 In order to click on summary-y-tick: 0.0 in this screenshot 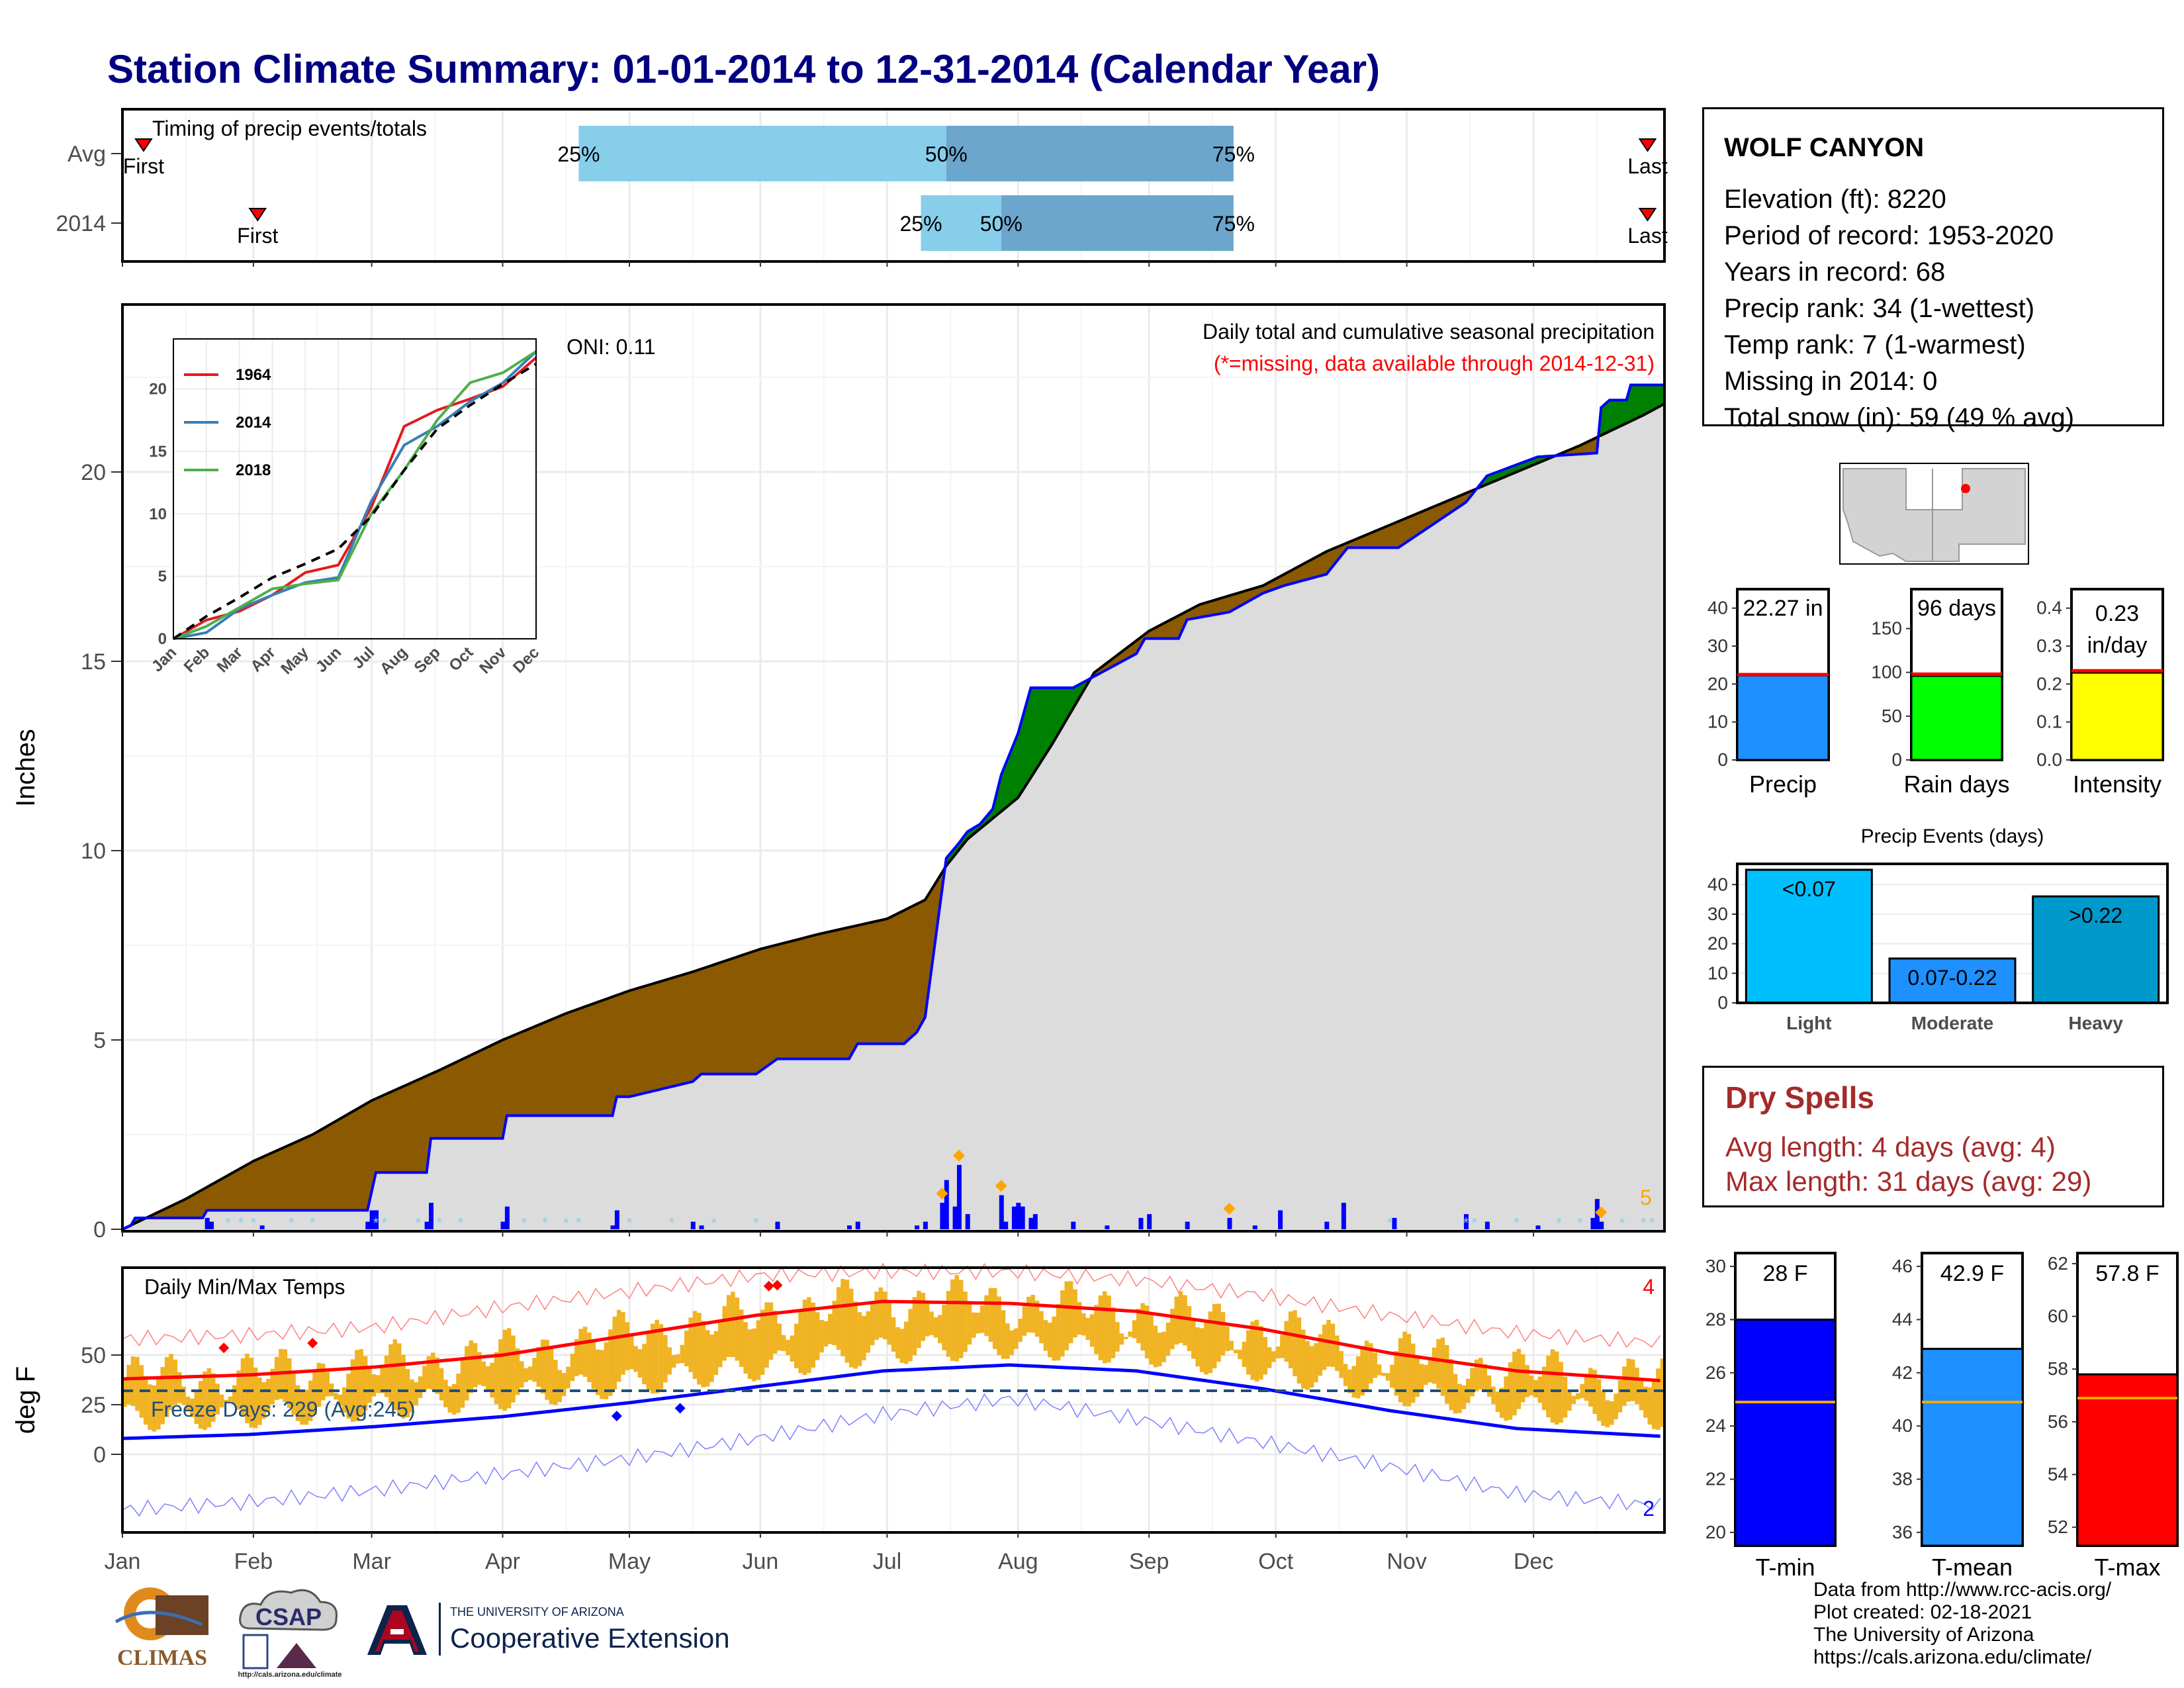, I will do `click(2049, 759)`.